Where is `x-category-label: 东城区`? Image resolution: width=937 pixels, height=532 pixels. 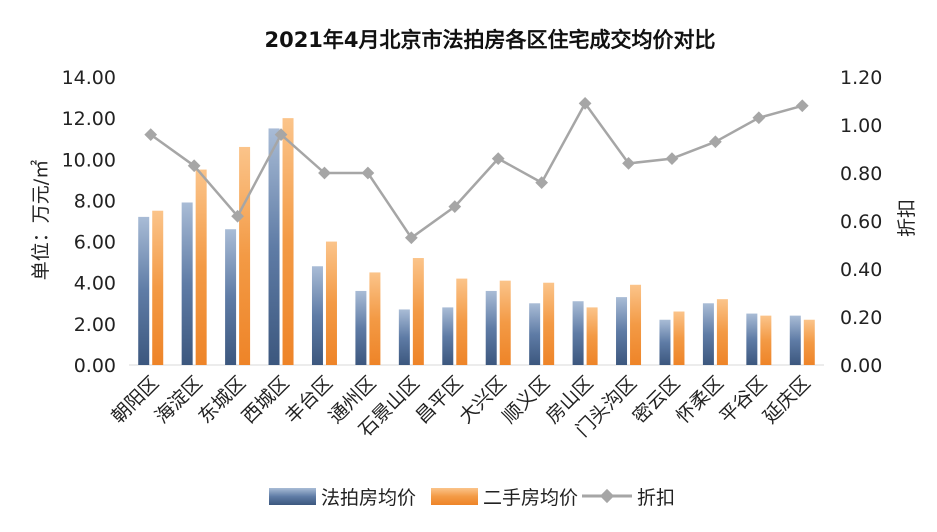
x-category-label: 东城区 is located at coordinates (222, 400).